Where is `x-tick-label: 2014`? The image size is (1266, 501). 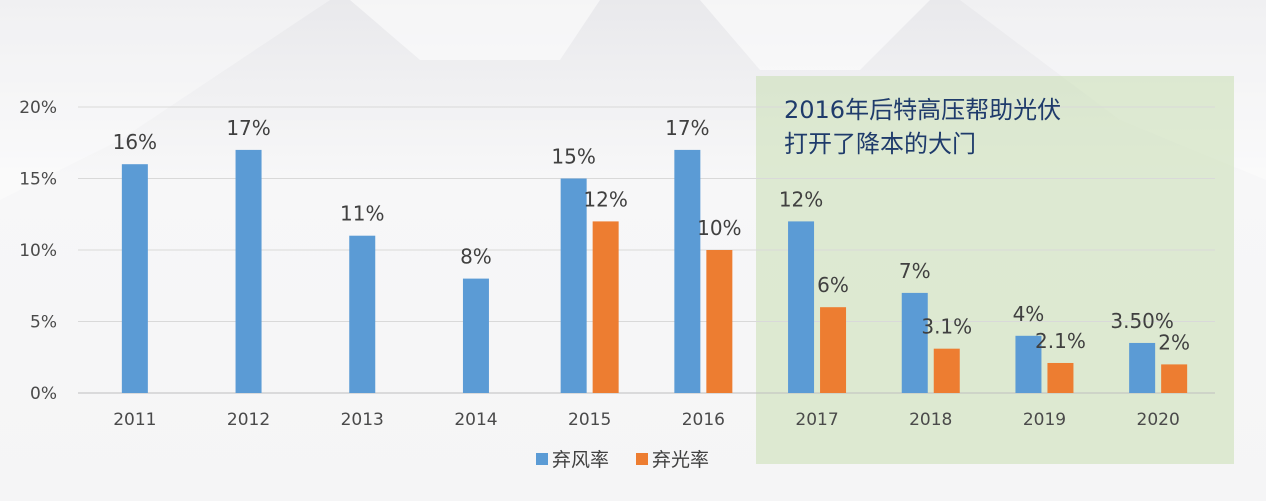
x-tick-label: 2014 is located at coordinates (475, 420).